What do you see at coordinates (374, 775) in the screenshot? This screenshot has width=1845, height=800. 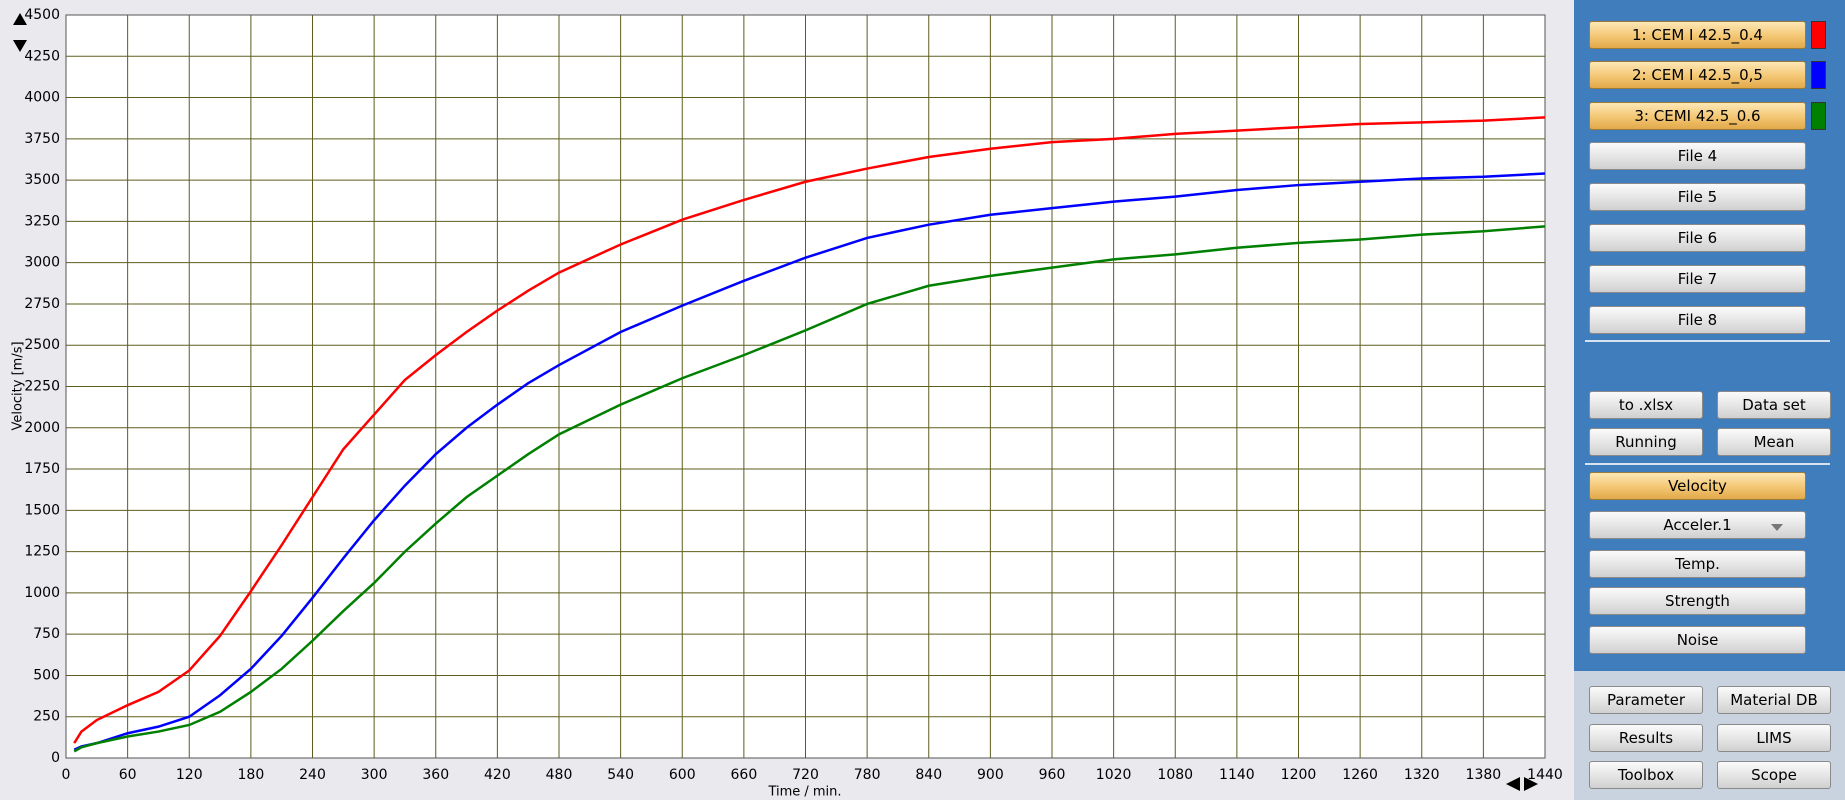 I see `x-tick-label: 300` at bounding box center [374, 775].